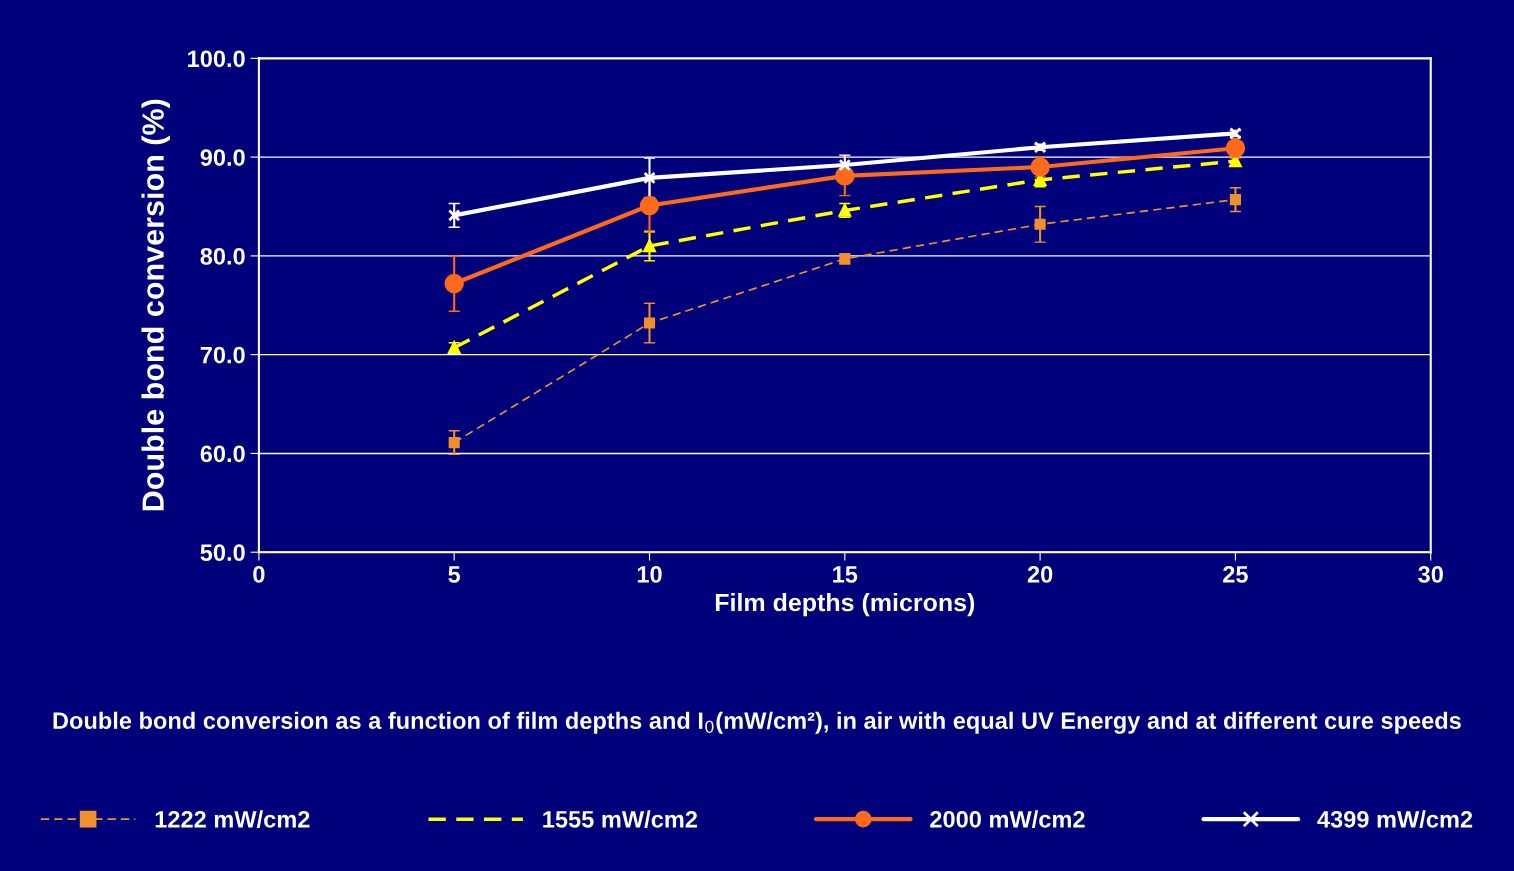 The image size is (1514, 871). I want to click on y-tick-label: 60.0, so click(222, 454).